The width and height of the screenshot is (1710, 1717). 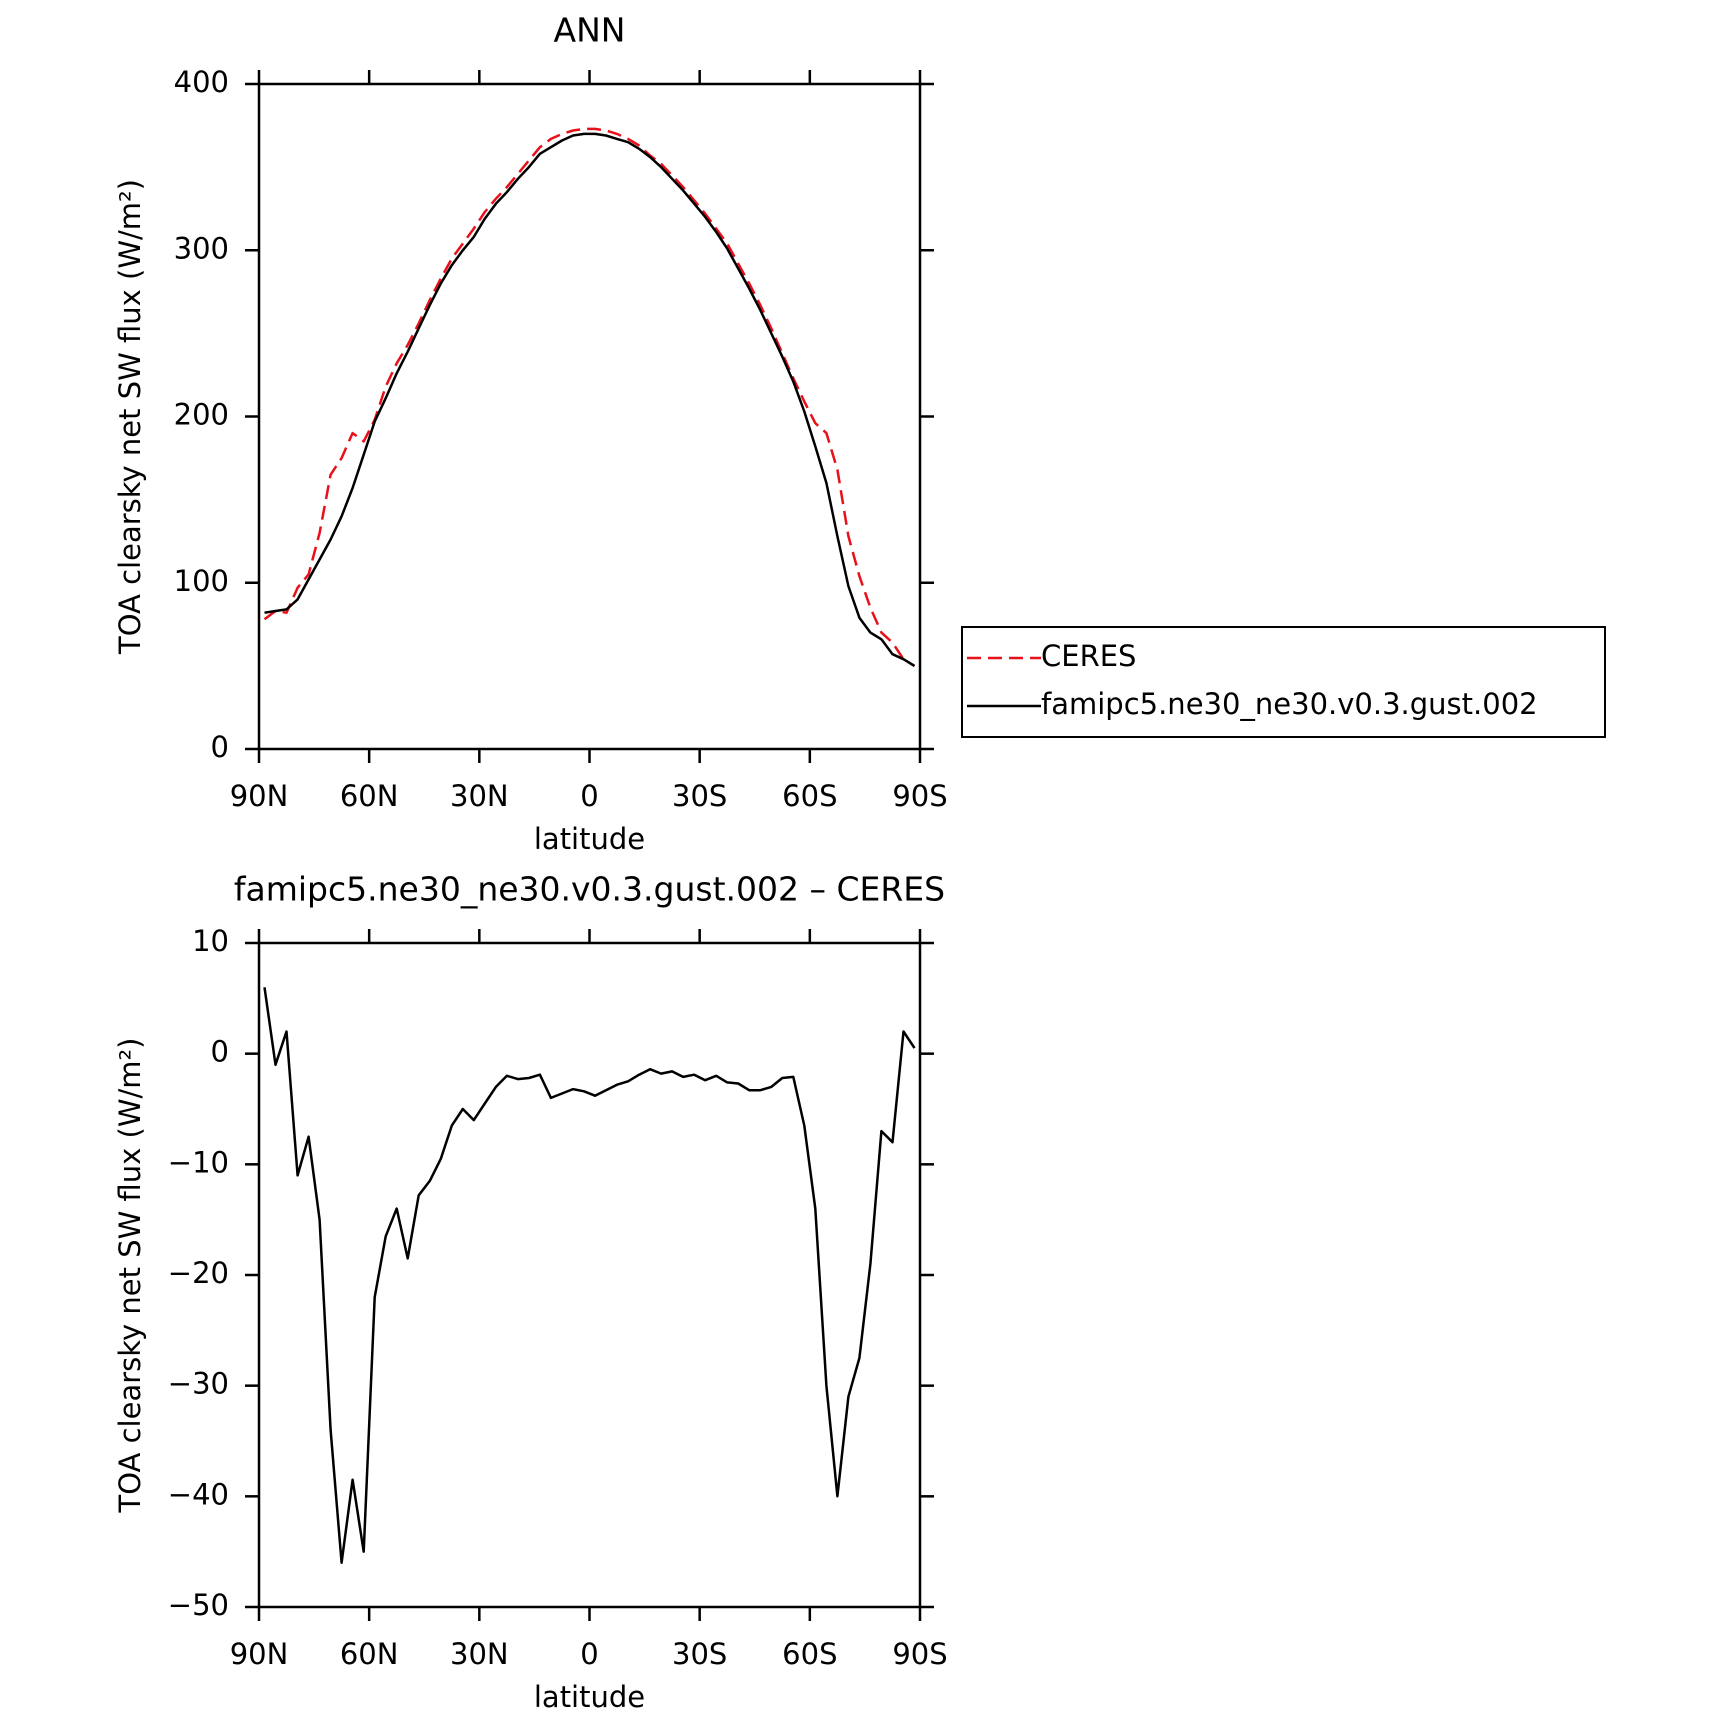 What do you see at coordinates (201, 581) in the screenshot?
I see `y-tick-label: 100` at bounding box center [201, 581].